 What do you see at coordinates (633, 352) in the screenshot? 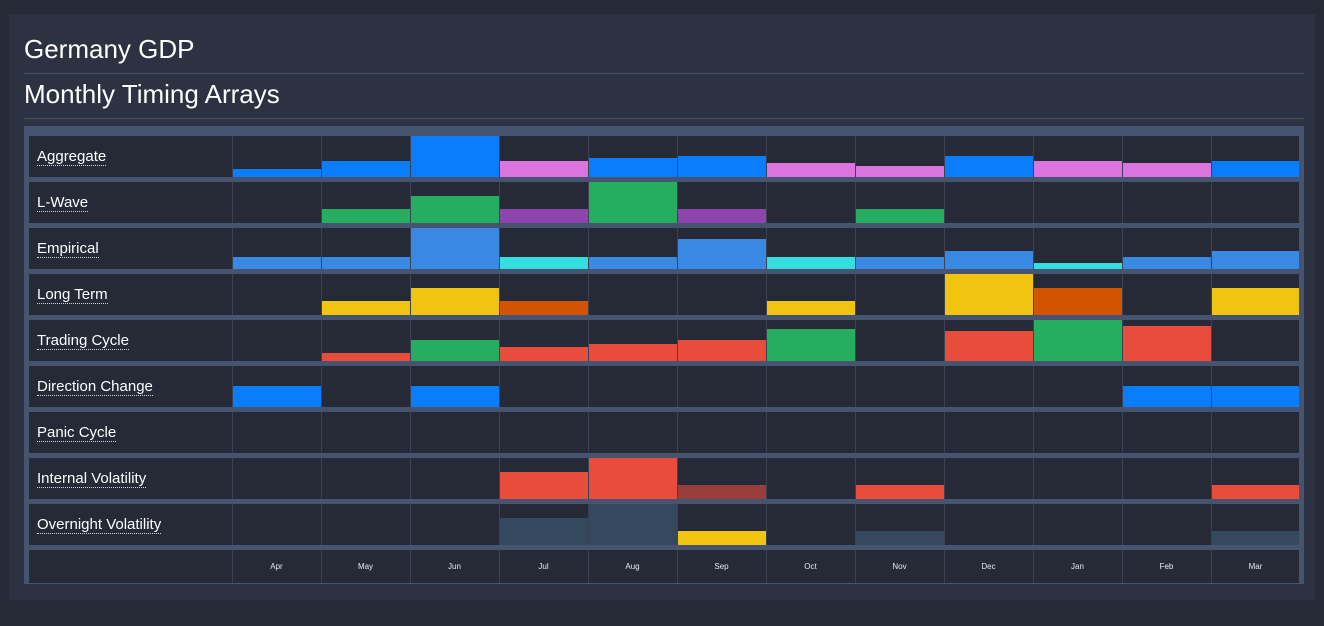
I see `timing-bar-trading-cycle-aug` at bounding box center [633, 352].